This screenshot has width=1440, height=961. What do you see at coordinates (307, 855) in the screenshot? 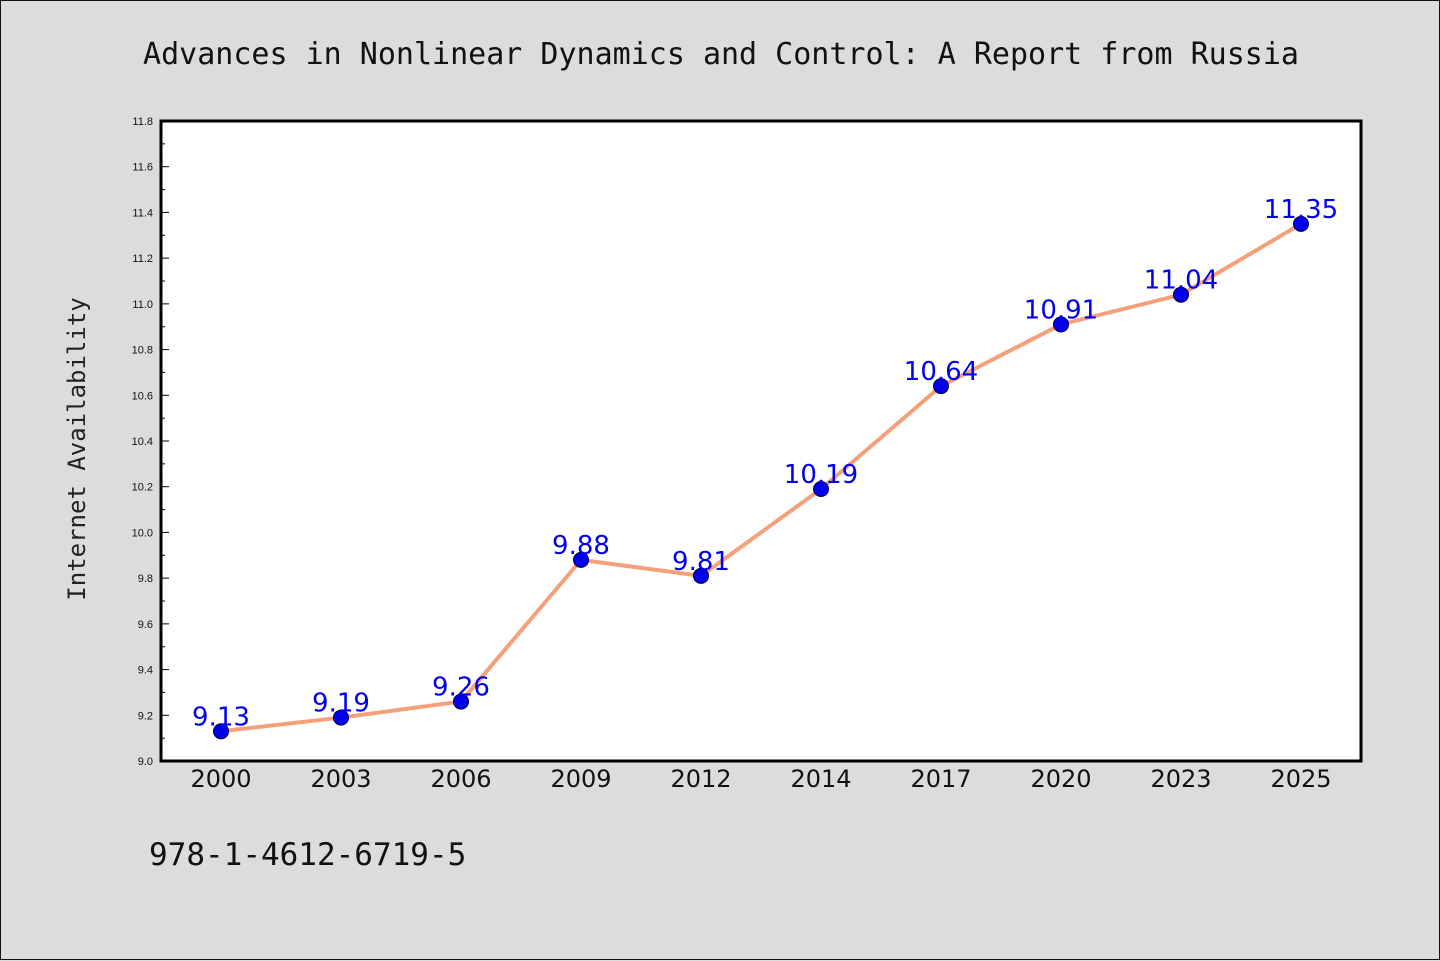
I see `footer-isbn: 978-1-4612-6719-5` at bounding box center [307, 855].